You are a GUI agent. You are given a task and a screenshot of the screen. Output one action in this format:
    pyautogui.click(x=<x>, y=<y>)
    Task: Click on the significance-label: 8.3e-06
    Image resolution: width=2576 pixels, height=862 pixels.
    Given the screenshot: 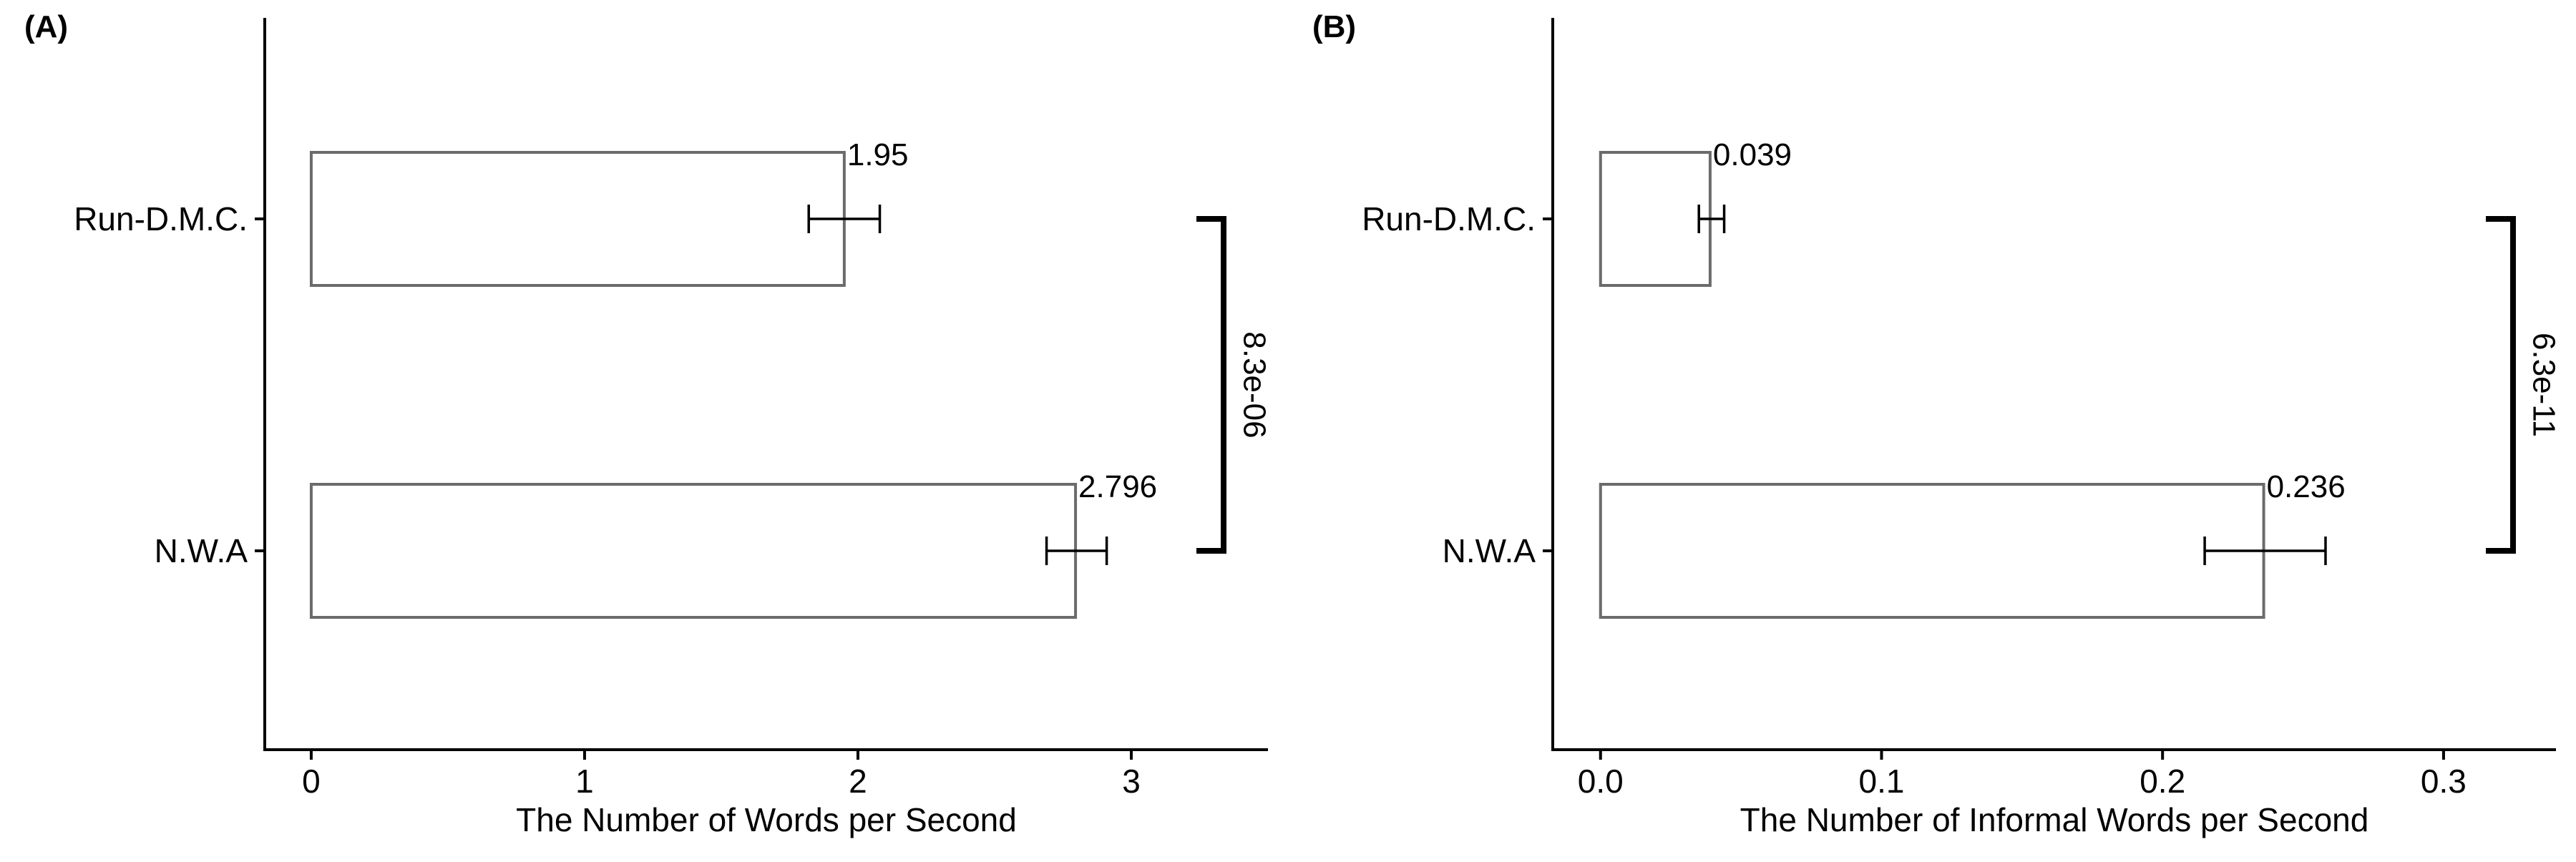 What is the action you would take?
    pyautogui.click(x=1254, y=384)
    